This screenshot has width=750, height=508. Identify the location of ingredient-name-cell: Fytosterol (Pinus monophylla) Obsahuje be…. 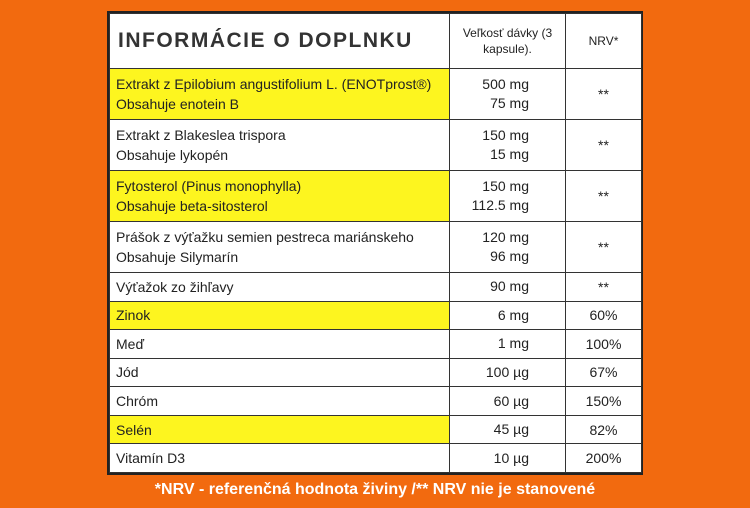
(279, 196).